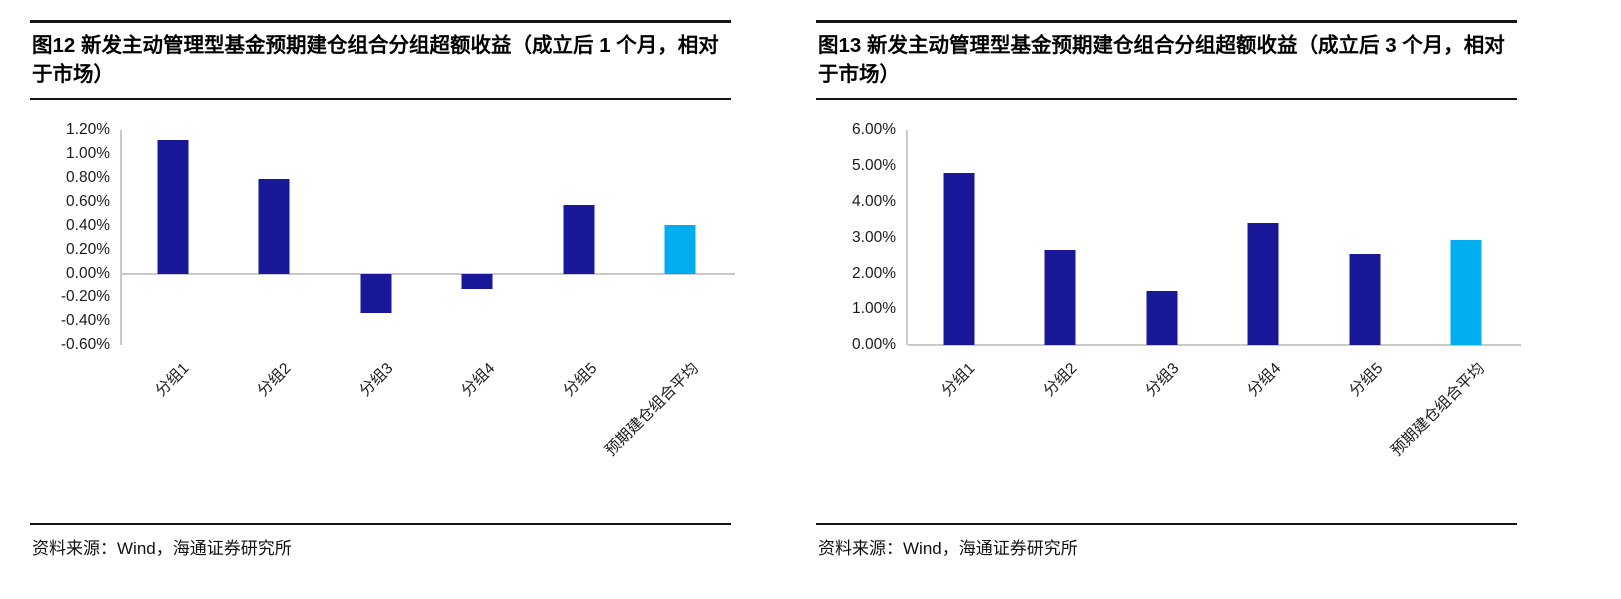 This screenshot has height=599, width=1621. What do you see at coordinates (88, 177) in the screenshot?
I see `y-tick-label: 0.80%` at bounding box center [88, 177].